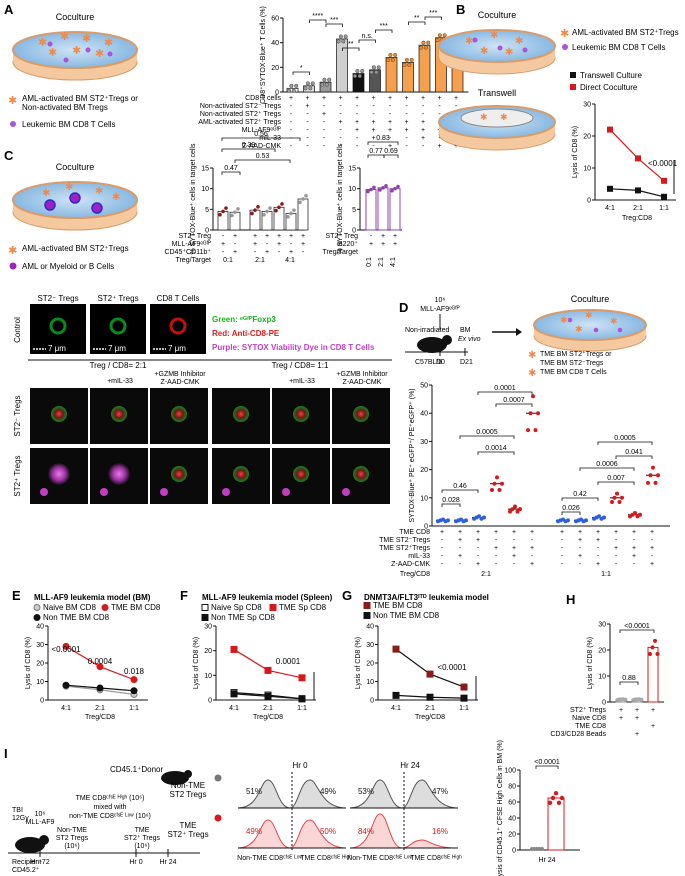  Describe the element at coordinates (465, 330) in the screenshot. I see `svg-text: BM` at that location.